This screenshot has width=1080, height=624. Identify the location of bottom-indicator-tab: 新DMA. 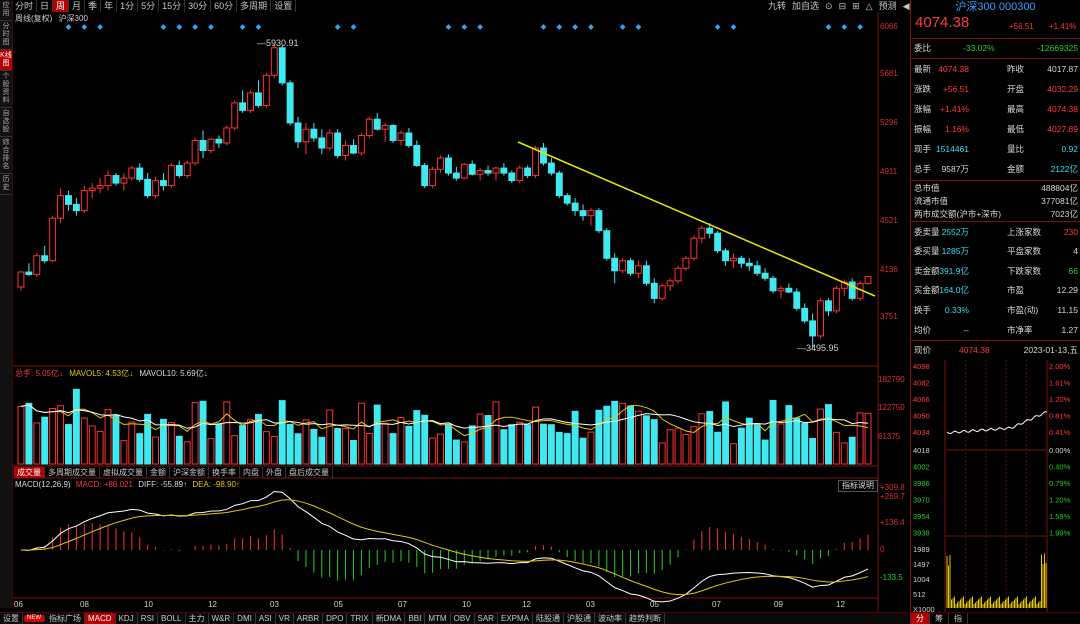
(389, 618).